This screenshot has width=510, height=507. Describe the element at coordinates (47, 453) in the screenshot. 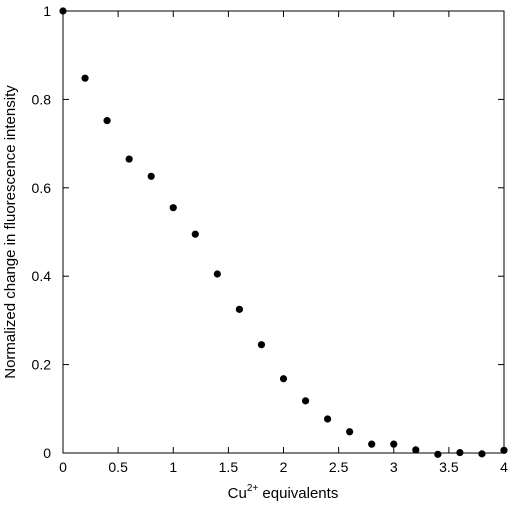

I see `y-tick-label: 0` at that location.